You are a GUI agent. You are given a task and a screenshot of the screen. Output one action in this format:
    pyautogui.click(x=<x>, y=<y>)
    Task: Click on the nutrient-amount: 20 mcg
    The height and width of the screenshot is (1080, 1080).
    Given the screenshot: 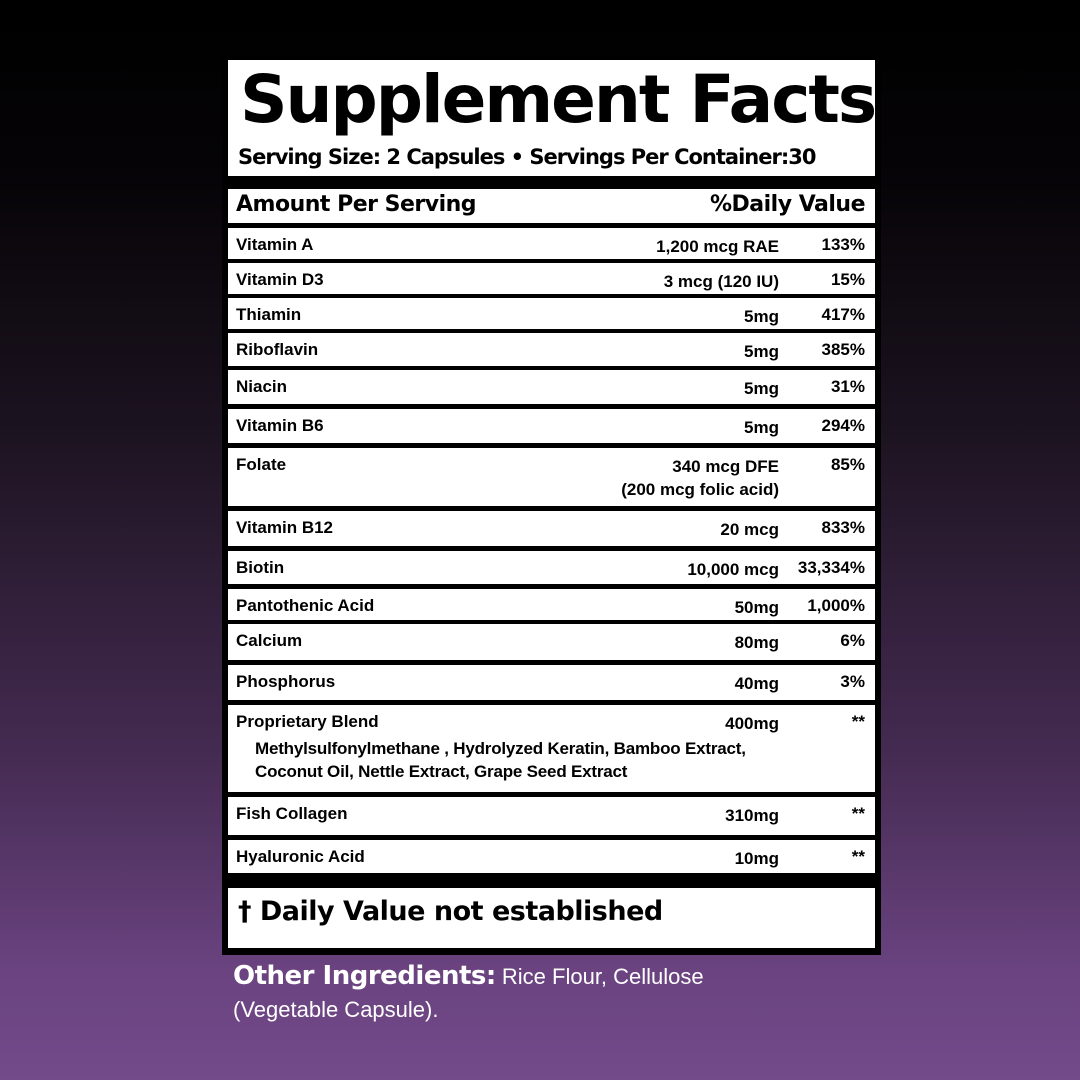 What is the action you would take?
    pyautogui.click(x=749, y=529)
    